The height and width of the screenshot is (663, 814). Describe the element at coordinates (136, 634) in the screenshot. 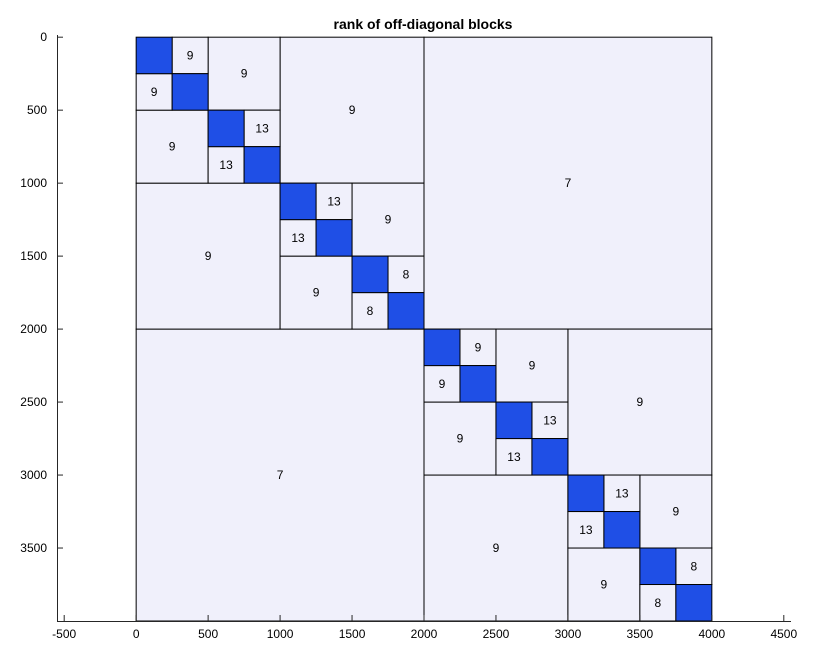

I see `x-tick-label: 0` at that location.